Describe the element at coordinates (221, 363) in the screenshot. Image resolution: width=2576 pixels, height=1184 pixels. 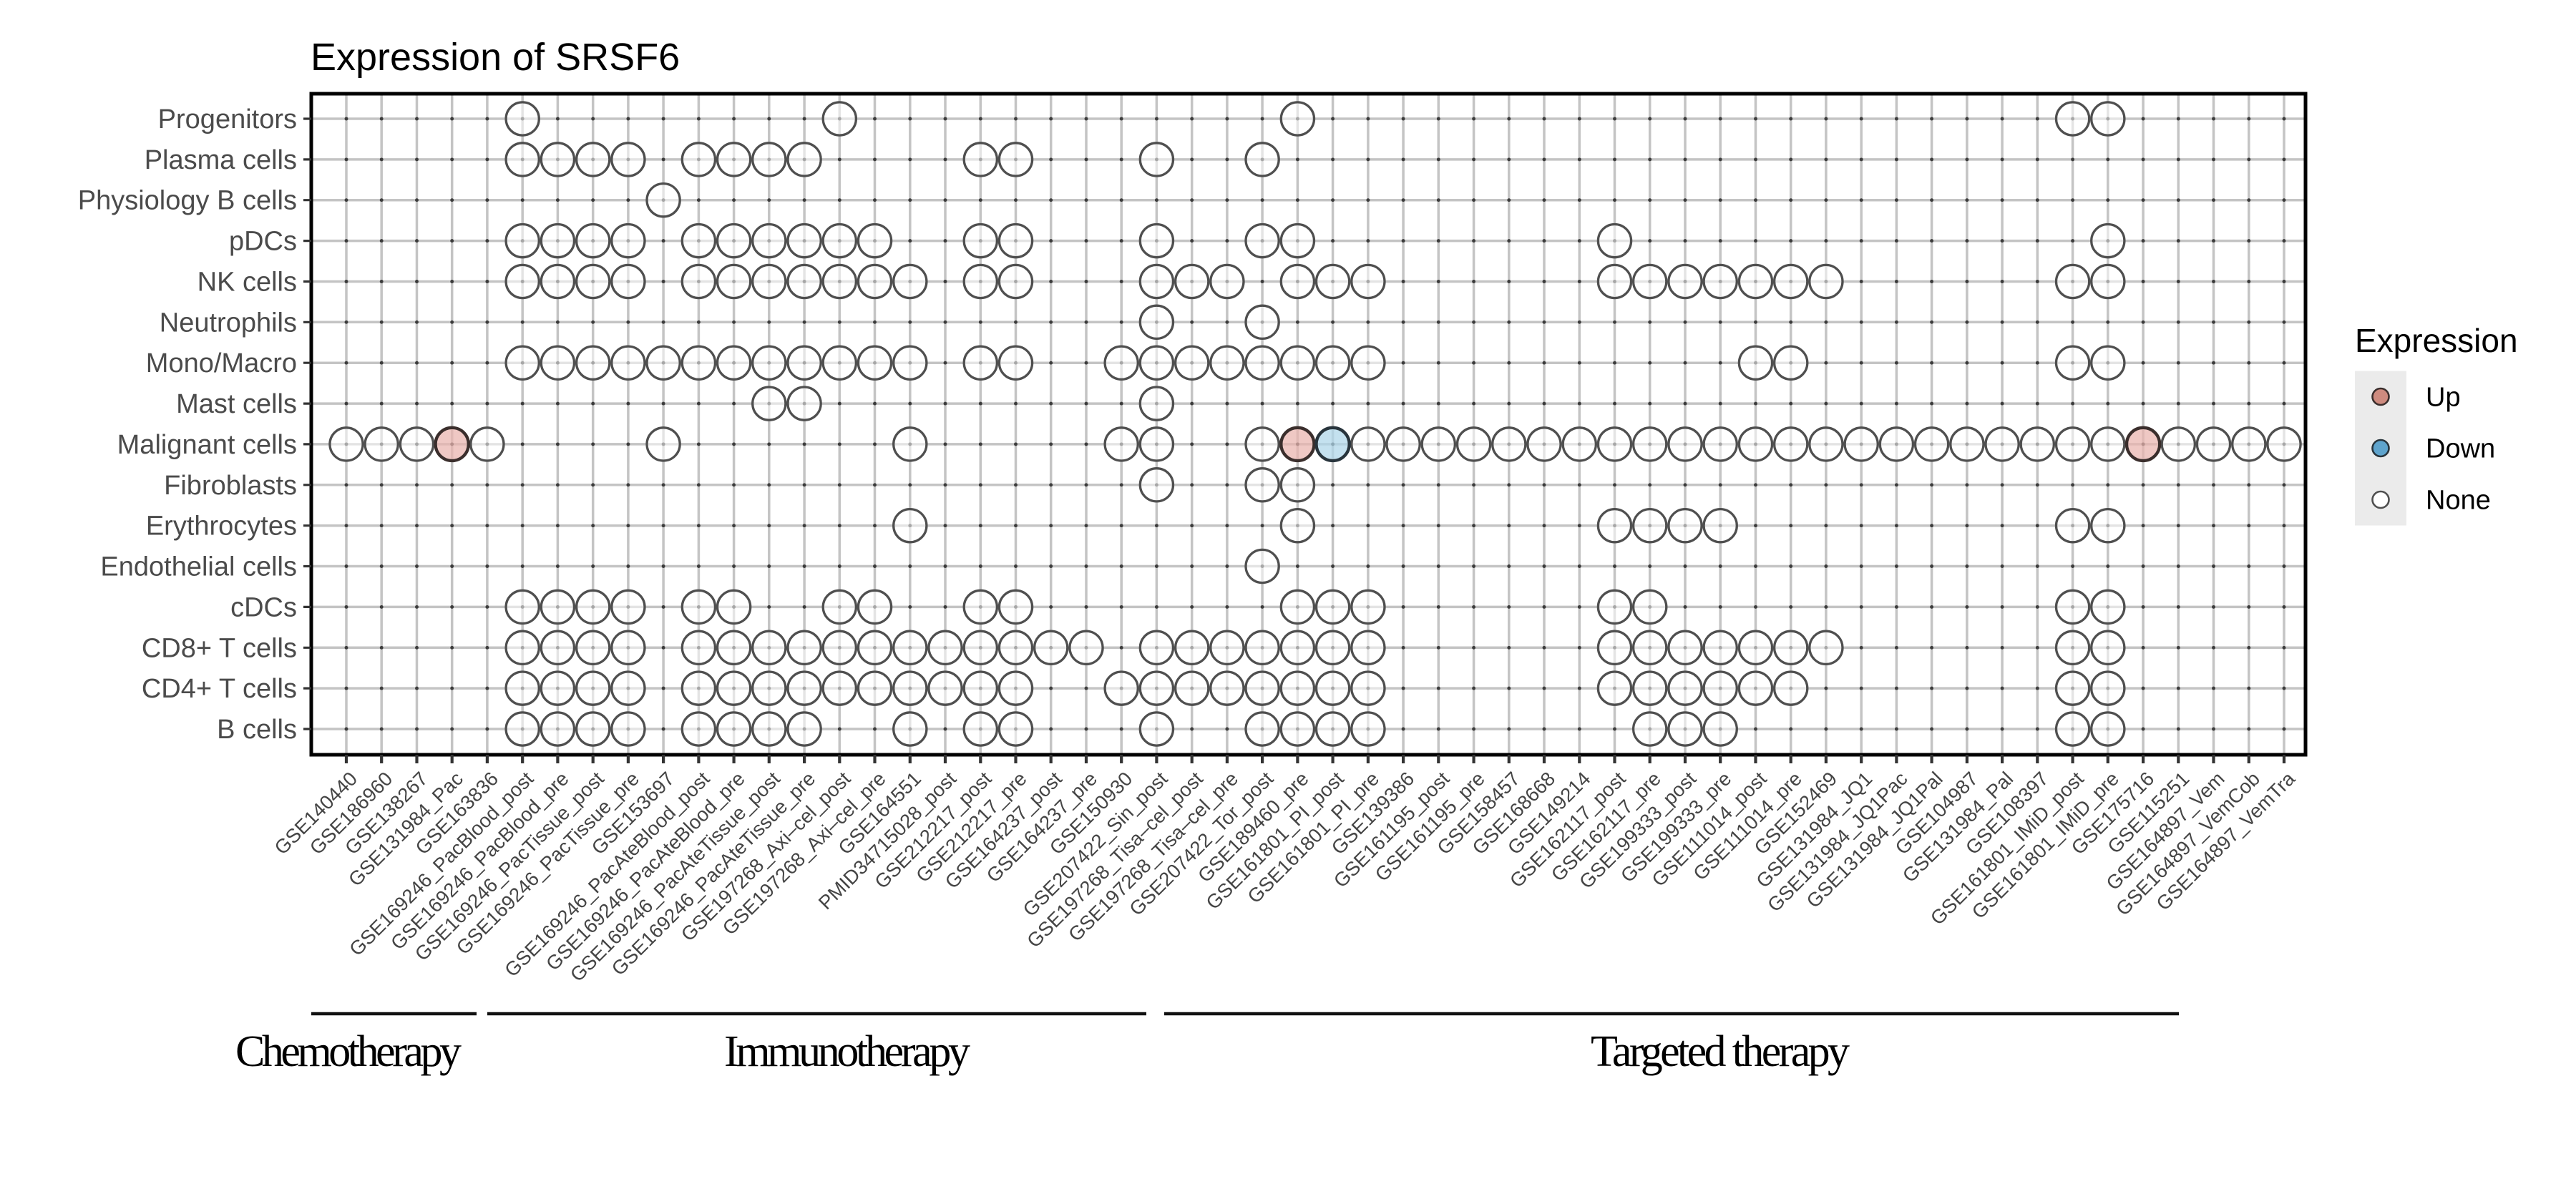
I see `svg-text: Mono/Macro` at that location.